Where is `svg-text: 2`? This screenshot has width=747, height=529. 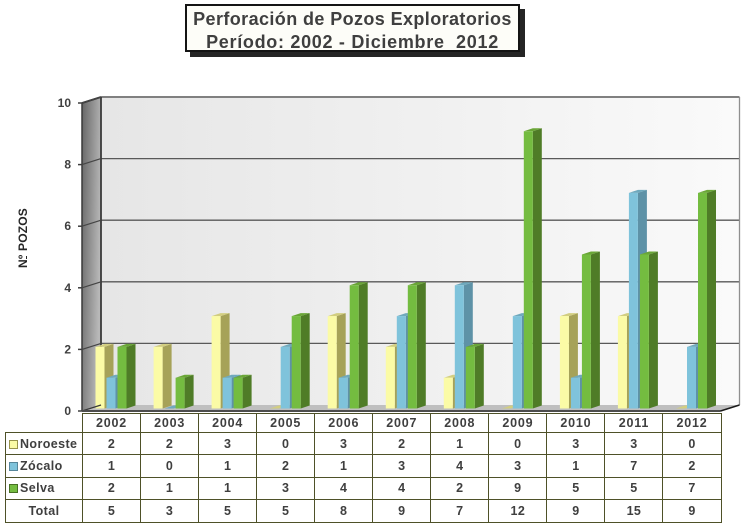 svg-text: 2 is located at coordinates (67, 349).